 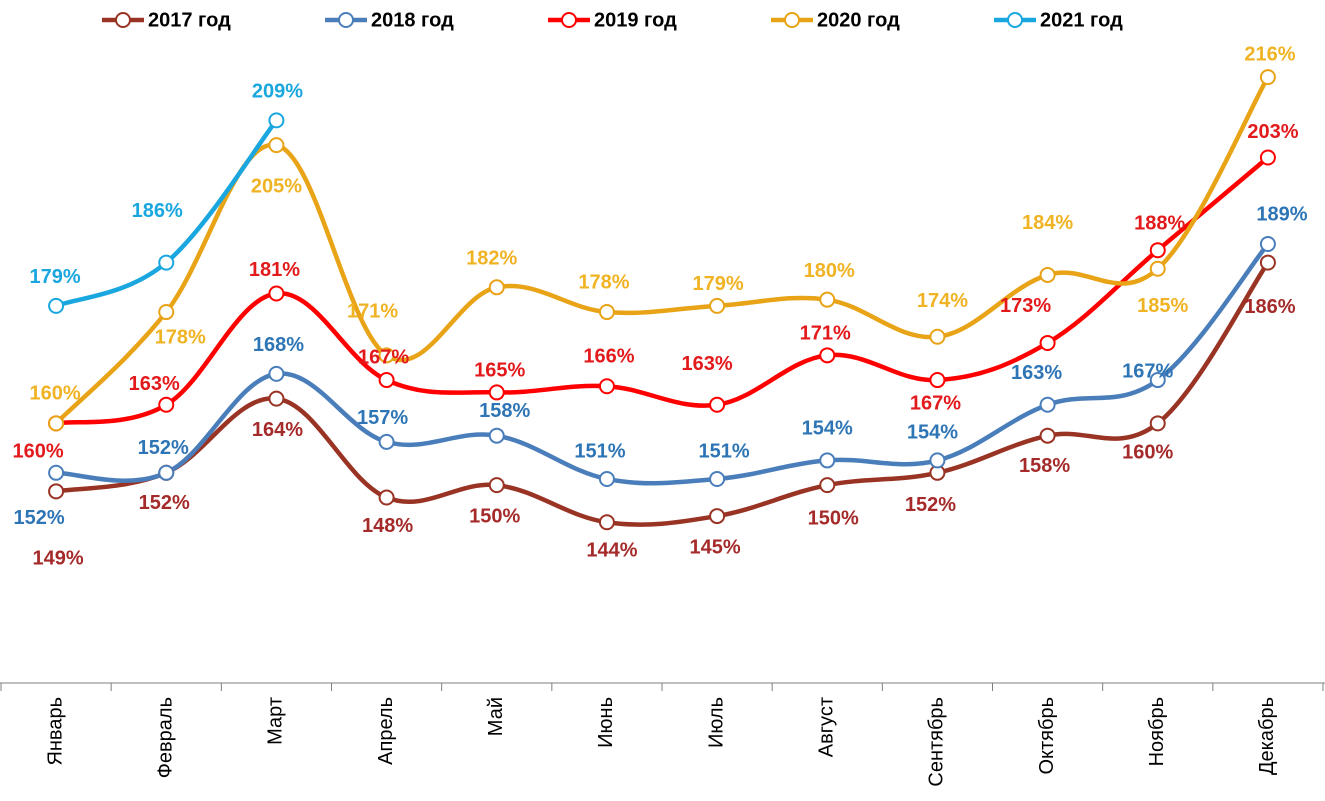 I want to click on data-label: 168%, so click(x=278, y=345).